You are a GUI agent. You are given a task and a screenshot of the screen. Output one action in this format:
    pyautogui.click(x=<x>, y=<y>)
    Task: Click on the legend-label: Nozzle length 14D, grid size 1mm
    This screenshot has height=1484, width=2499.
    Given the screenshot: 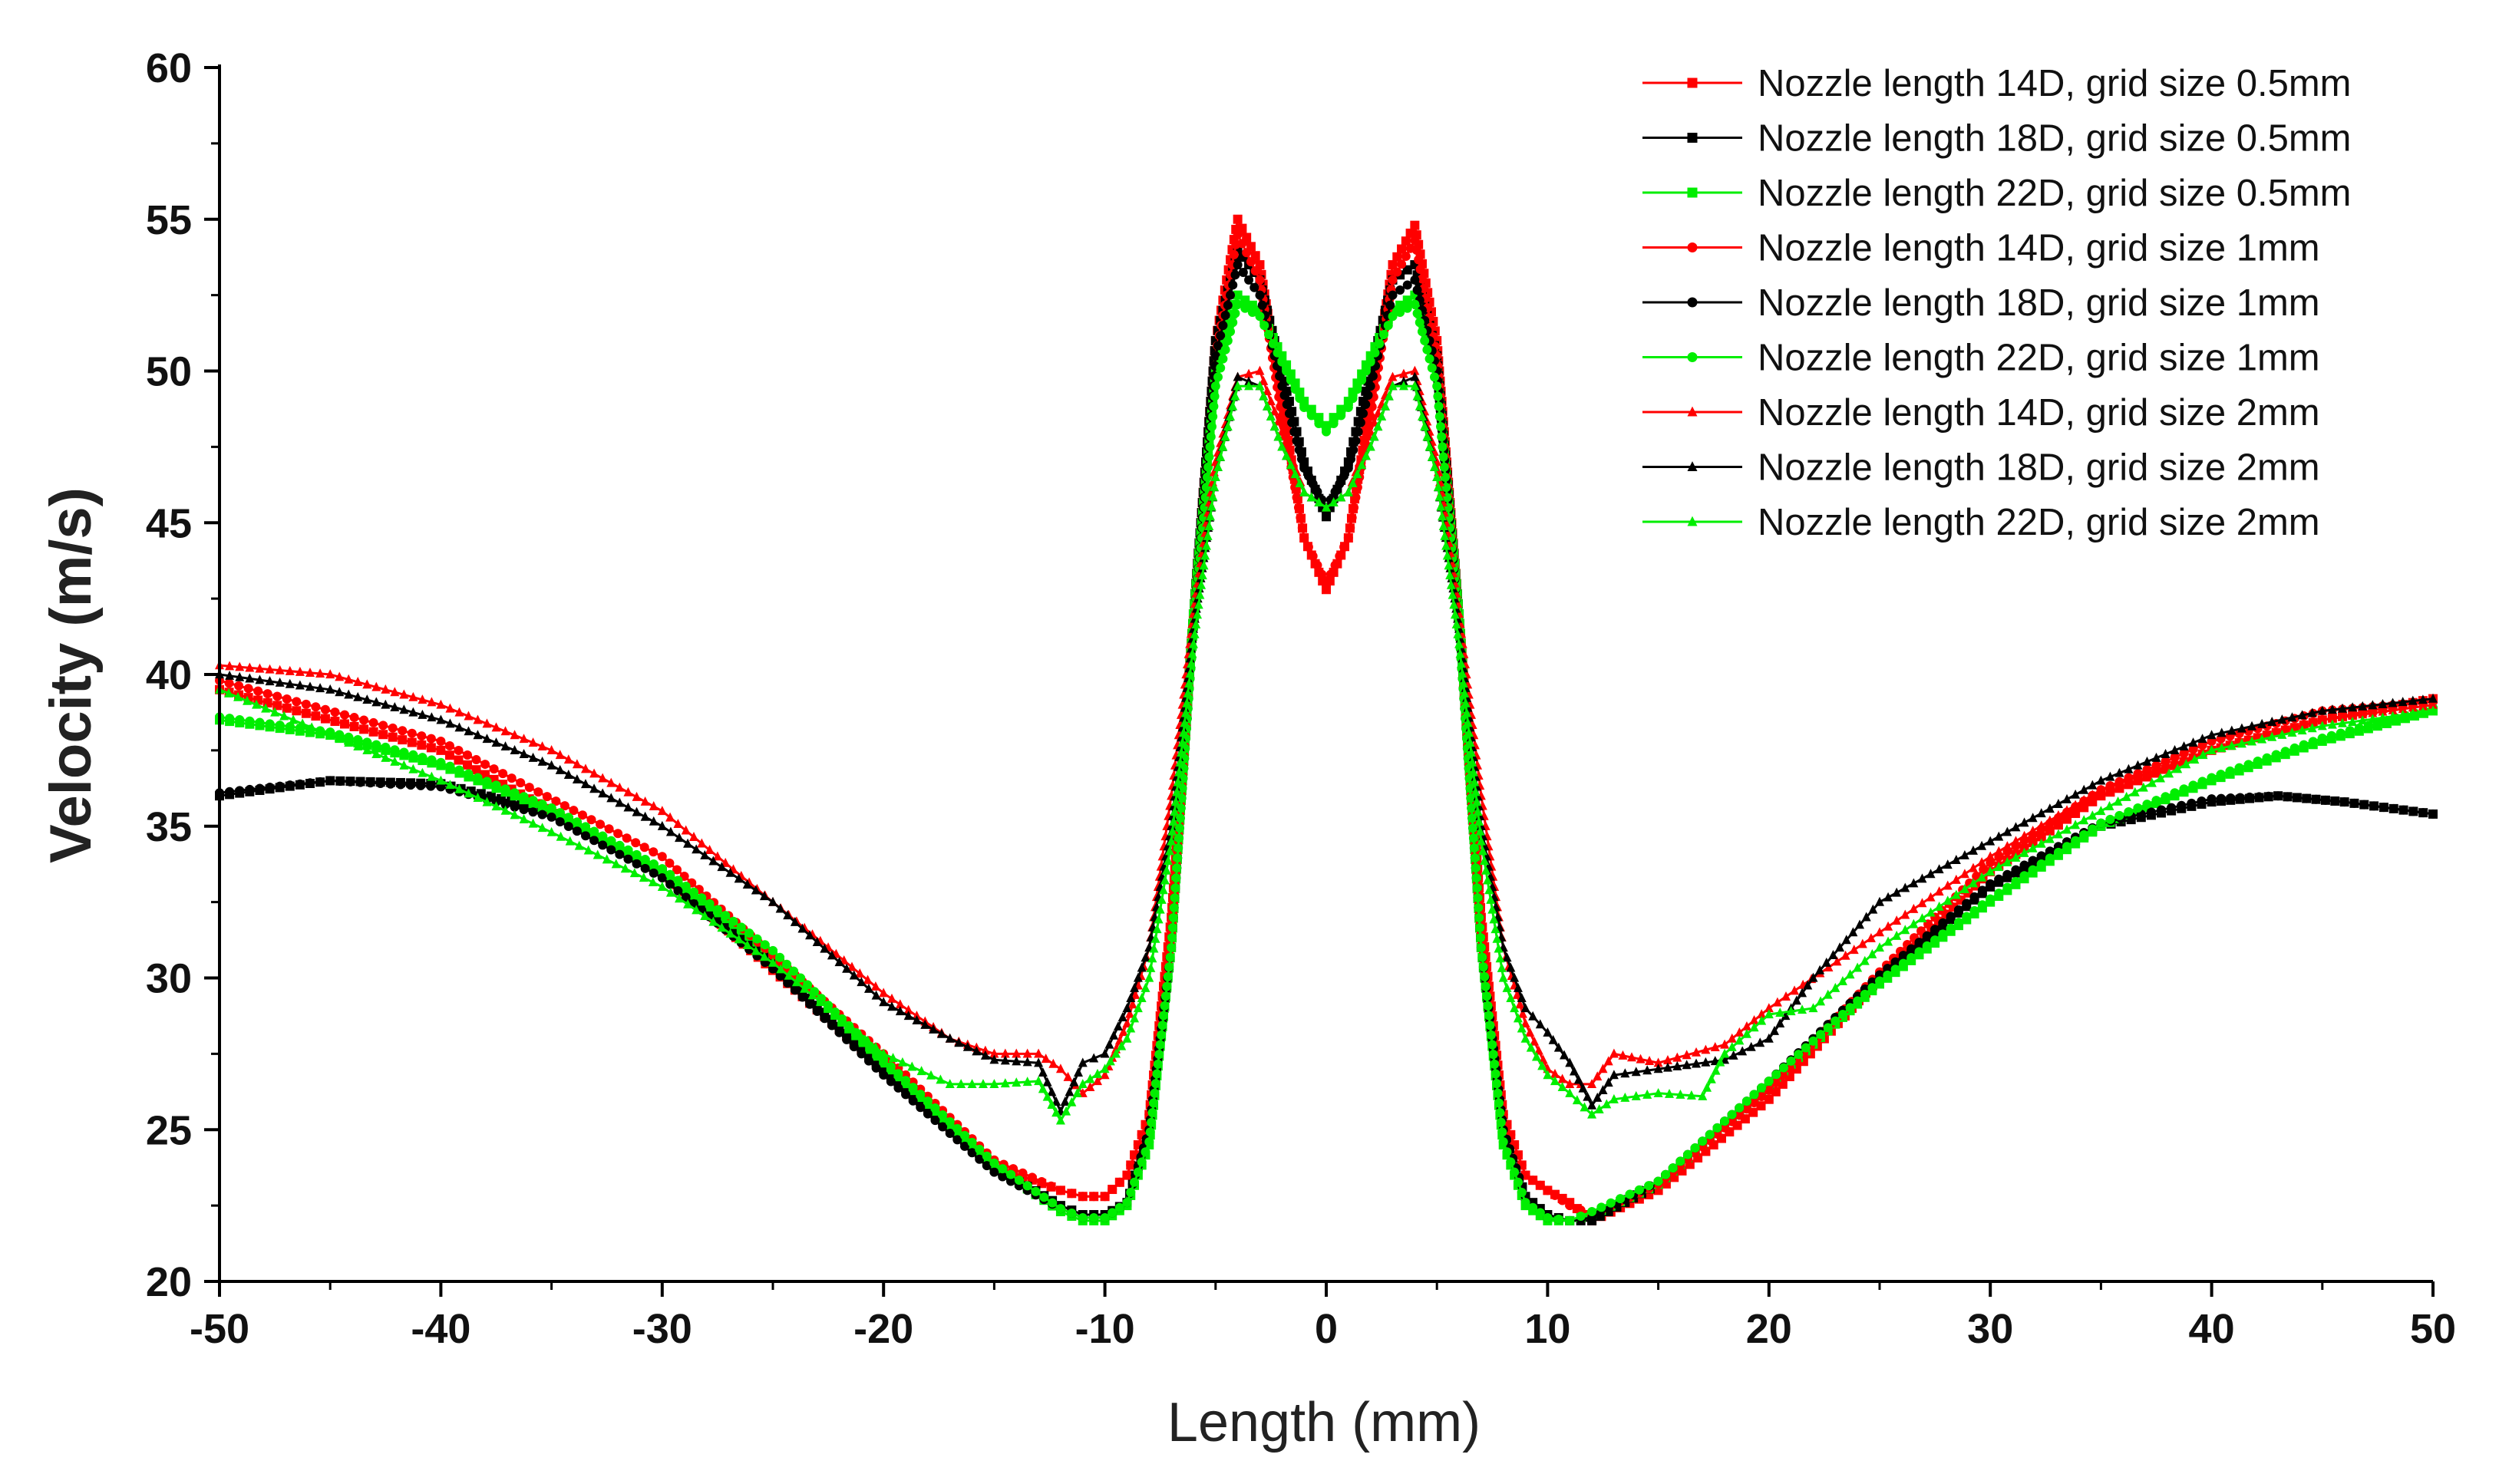 What is the action you would take?
    pyautogui.click(x=2039, y=248)
    